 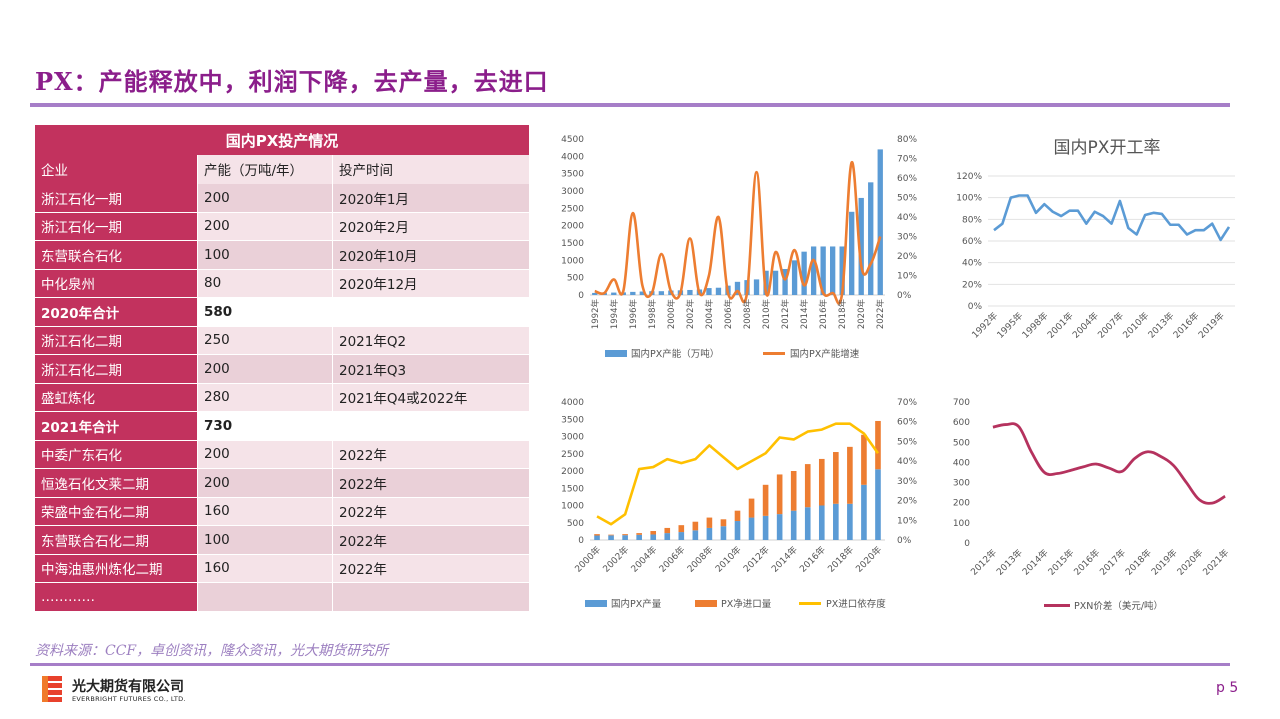 What do you see at coordinates (265, 283) in the screenshot?
I see `row-capacity: 80` at bounding box center [265, 283].